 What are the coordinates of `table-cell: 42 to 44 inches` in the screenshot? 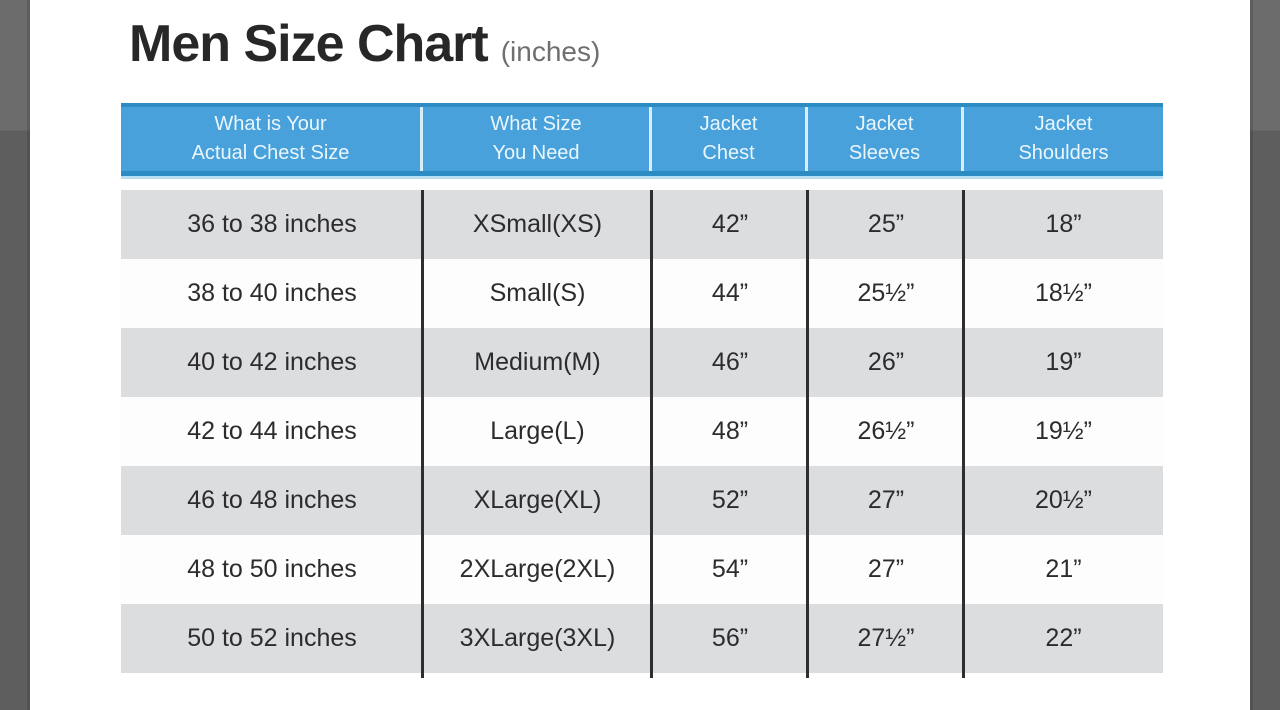 It's located at (272, 431).